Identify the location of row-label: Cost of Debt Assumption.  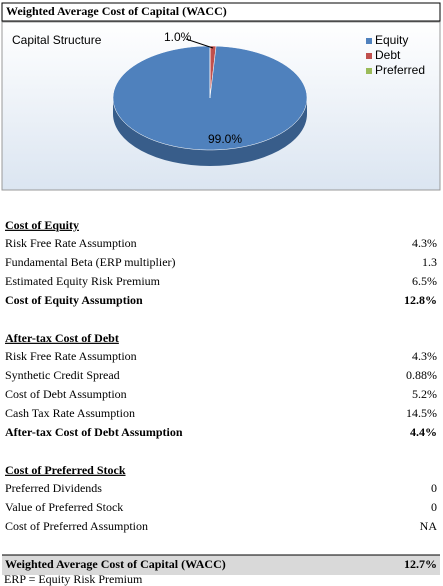
(66, 394).